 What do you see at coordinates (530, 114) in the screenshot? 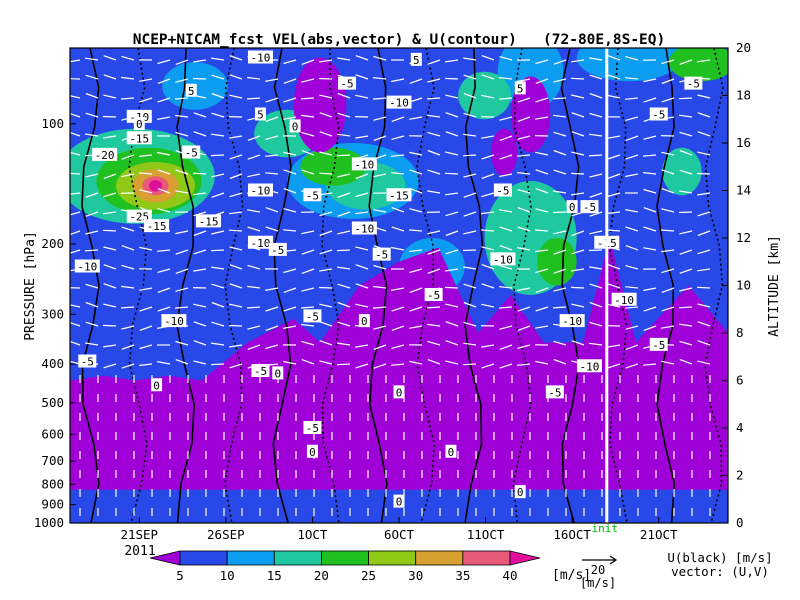
I see `weak-wind-blob` at bounding box center [530, 114].